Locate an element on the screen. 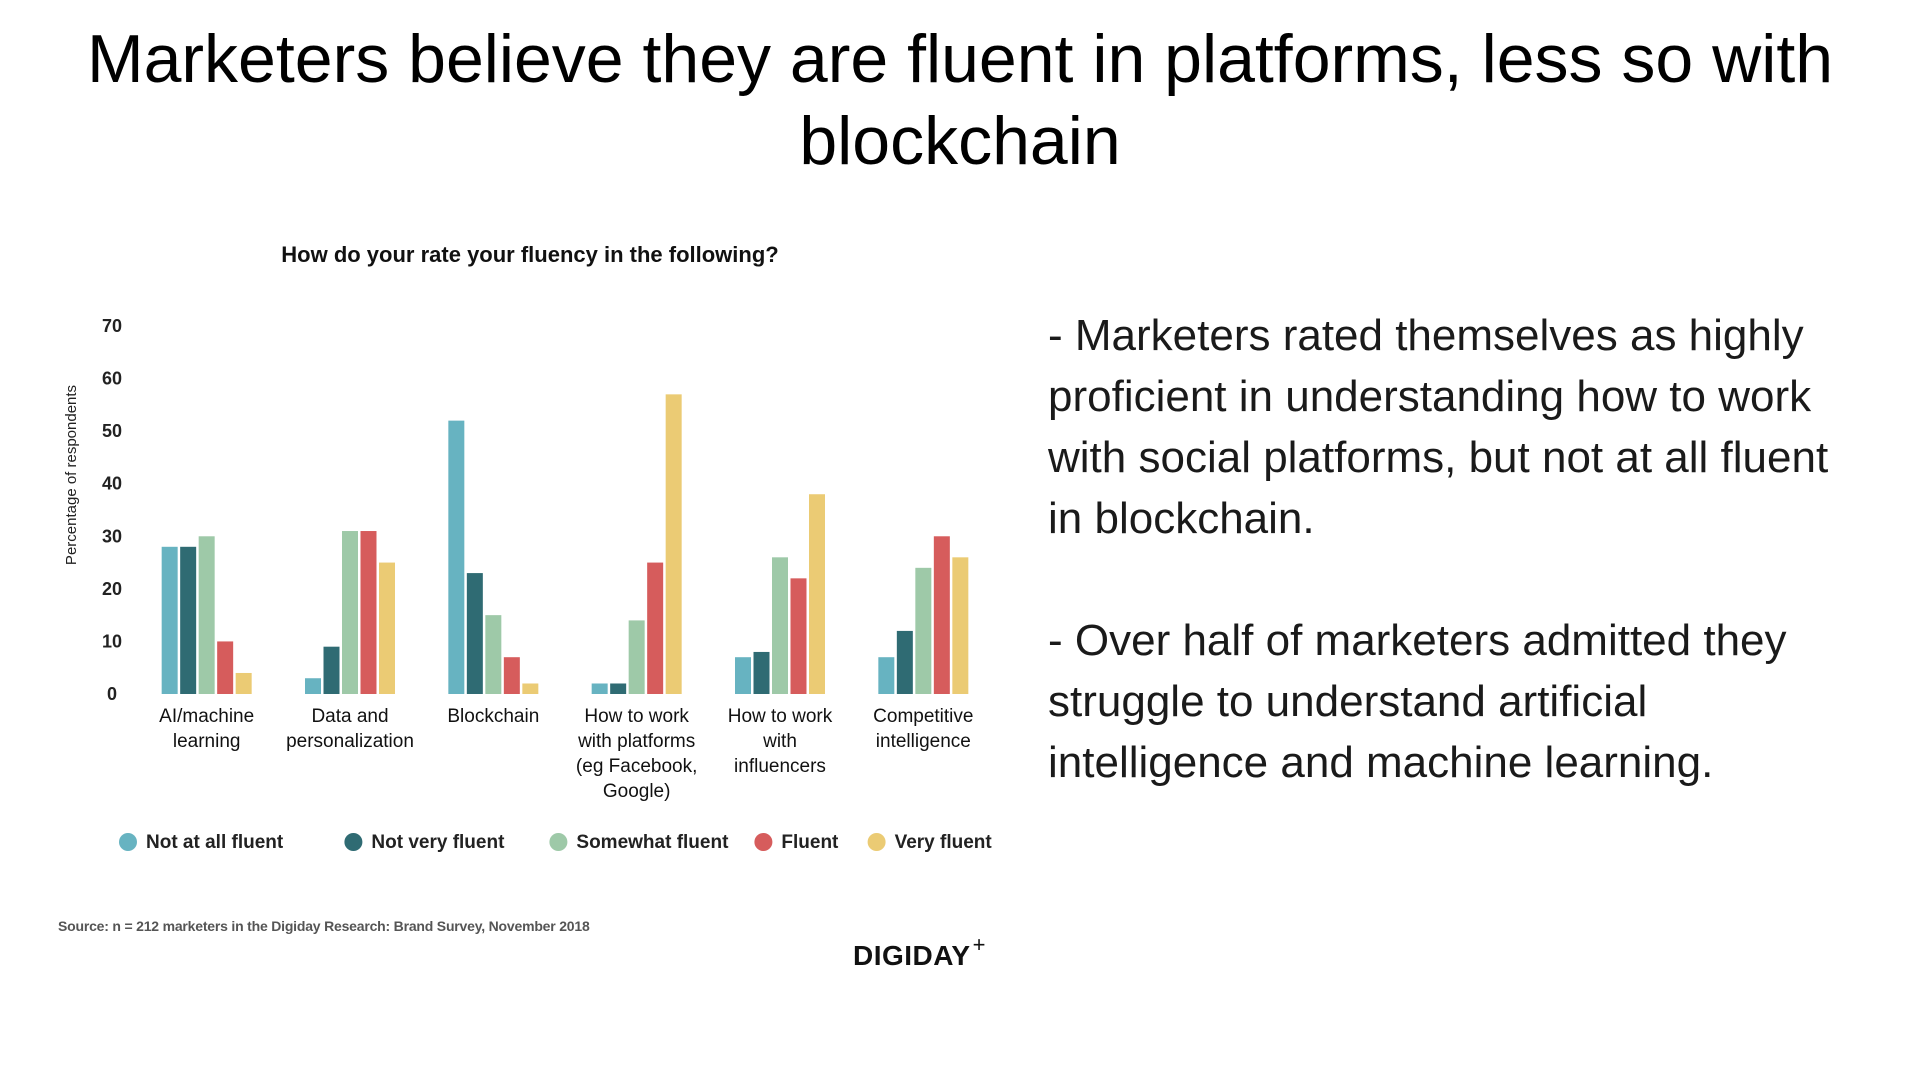 This screenshot has height=1080, width=1920. y-axis-ticks: 0 10 20 30 40 50 60 70 is located at coordinates (112, 510).